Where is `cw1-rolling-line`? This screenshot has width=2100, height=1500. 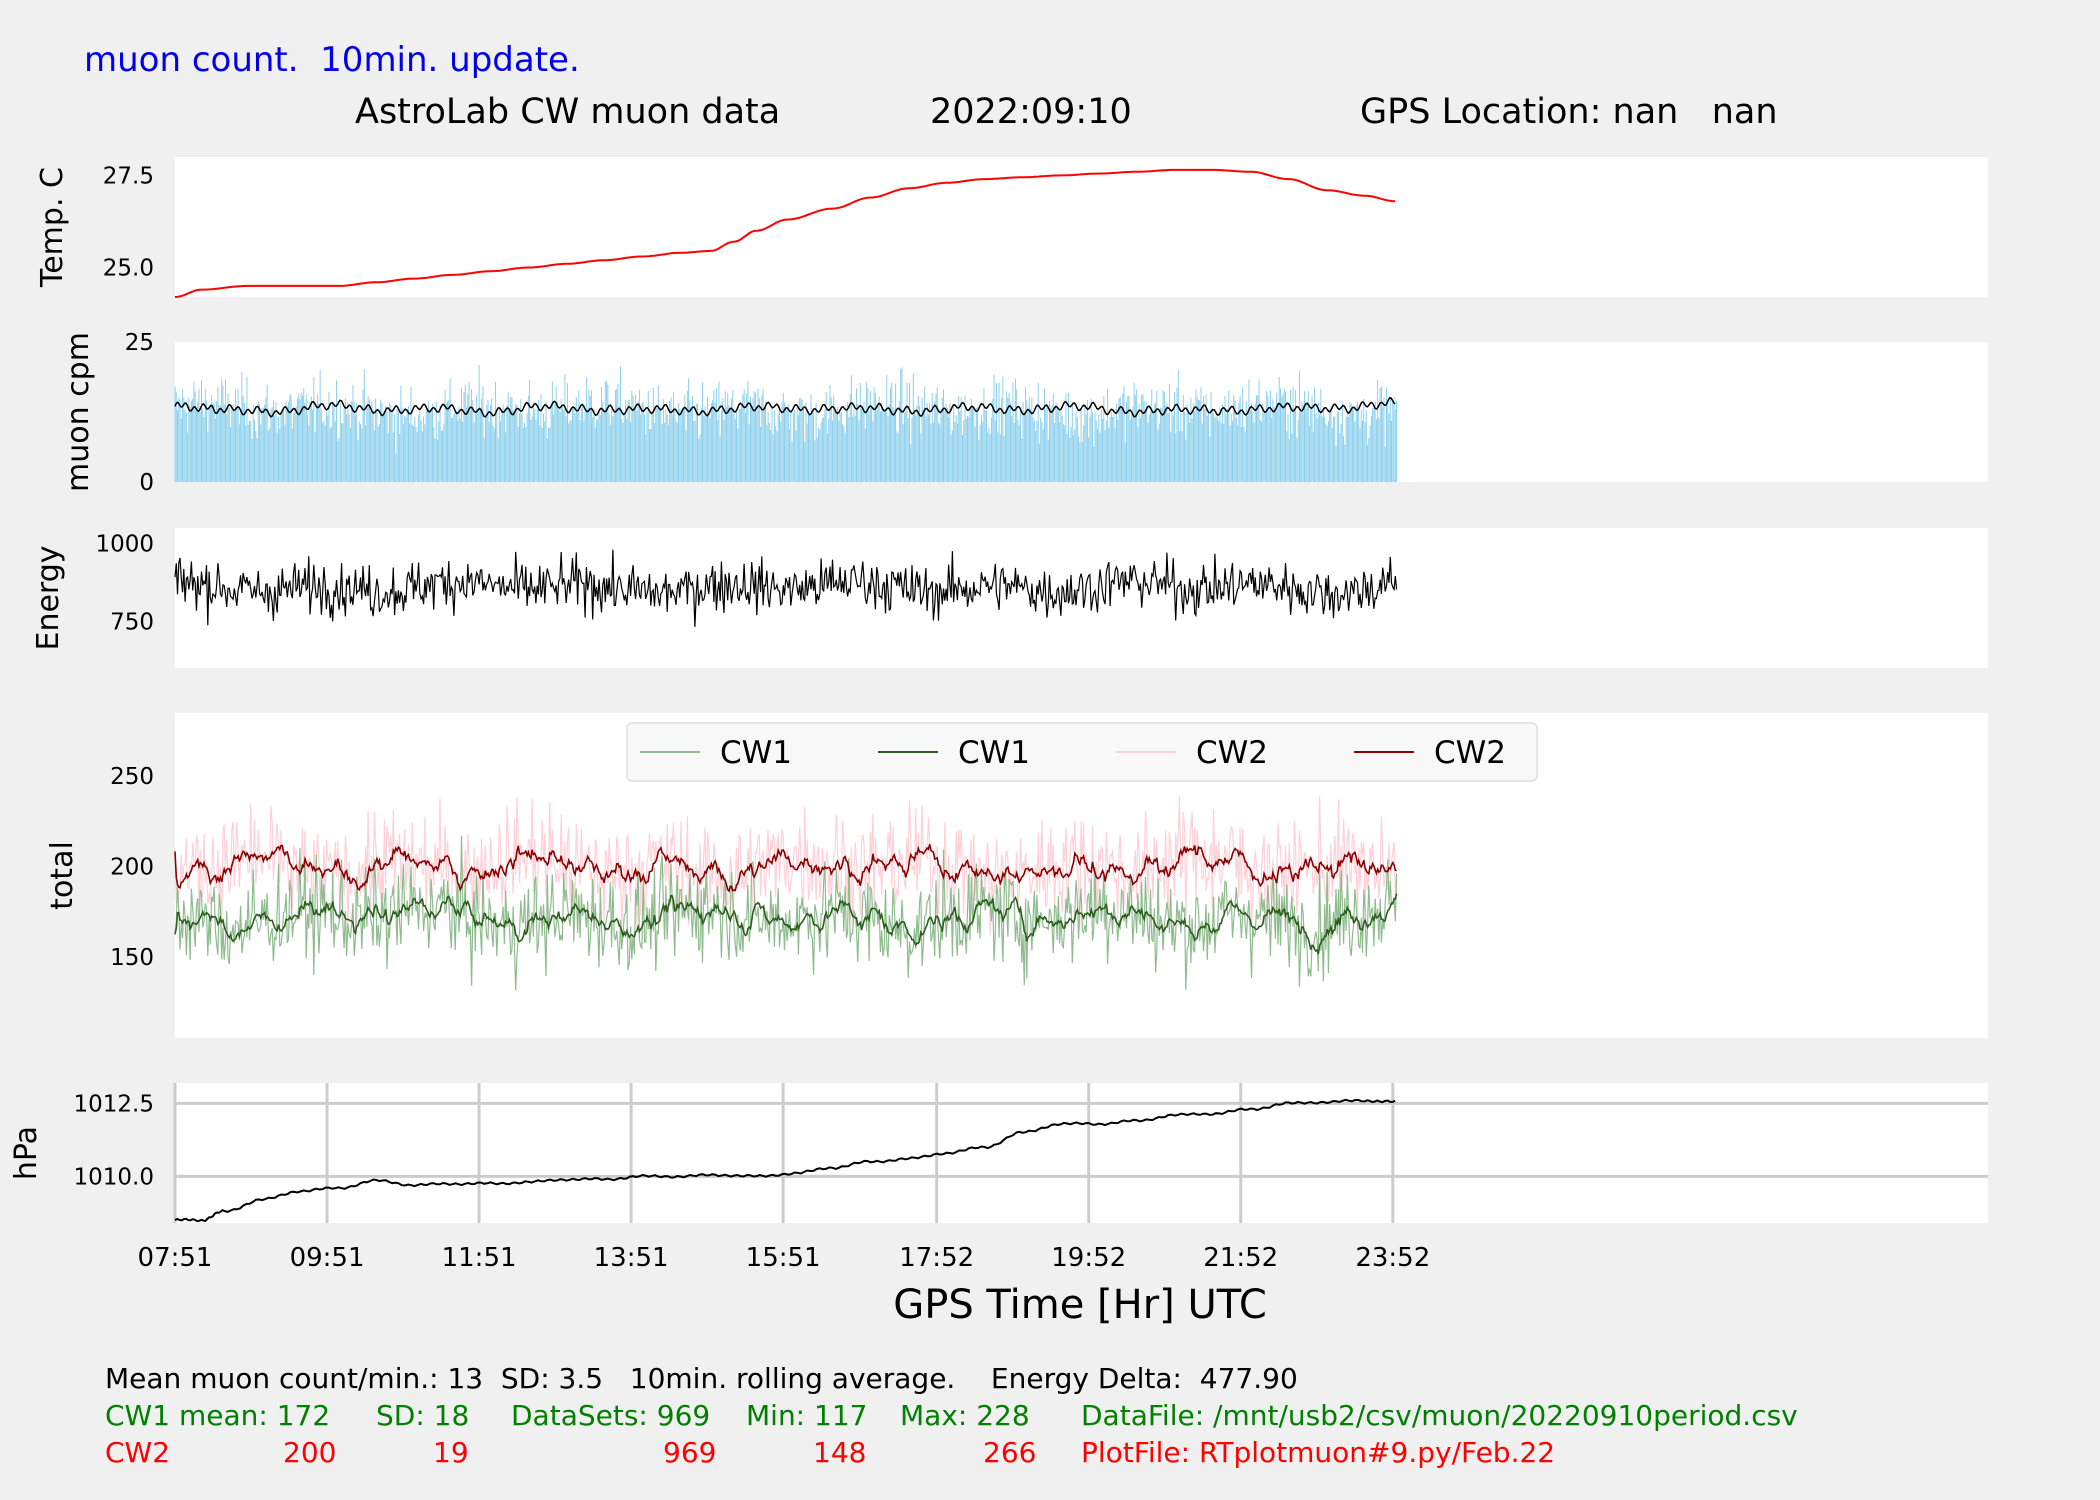
cw1-rolling-line is located at coordinates (786, 924).